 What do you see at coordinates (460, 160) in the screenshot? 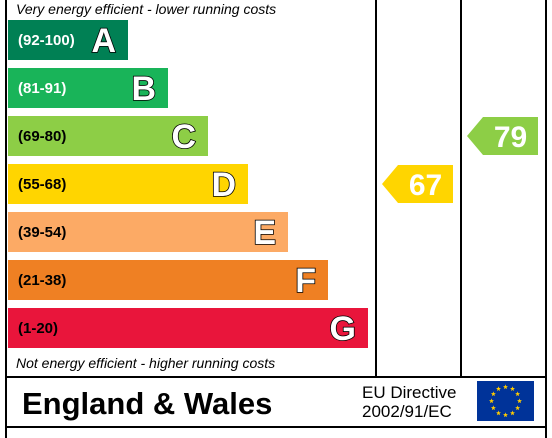
I see `rating-markers: 67 79` at bounding box center [460, 160].